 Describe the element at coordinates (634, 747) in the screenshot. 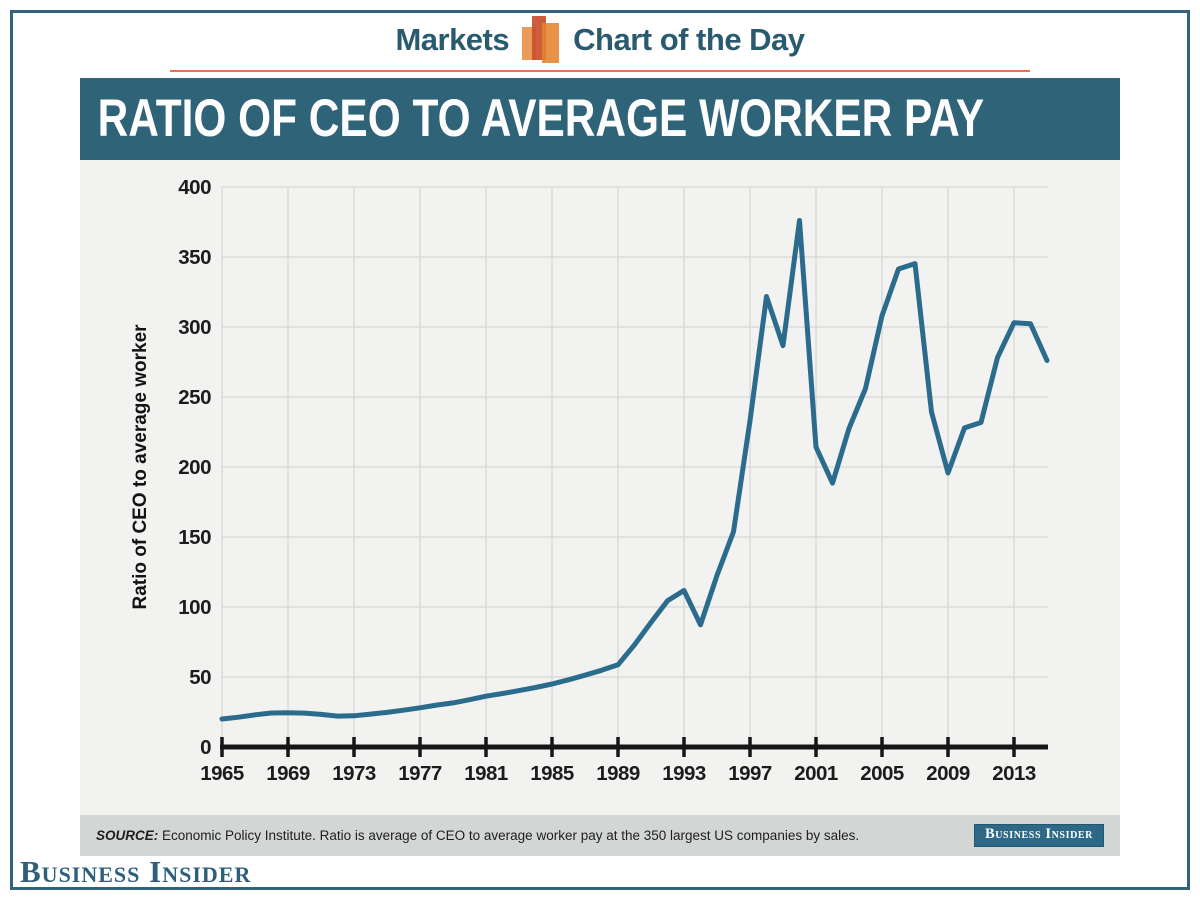

I see `x-axis` at that location.